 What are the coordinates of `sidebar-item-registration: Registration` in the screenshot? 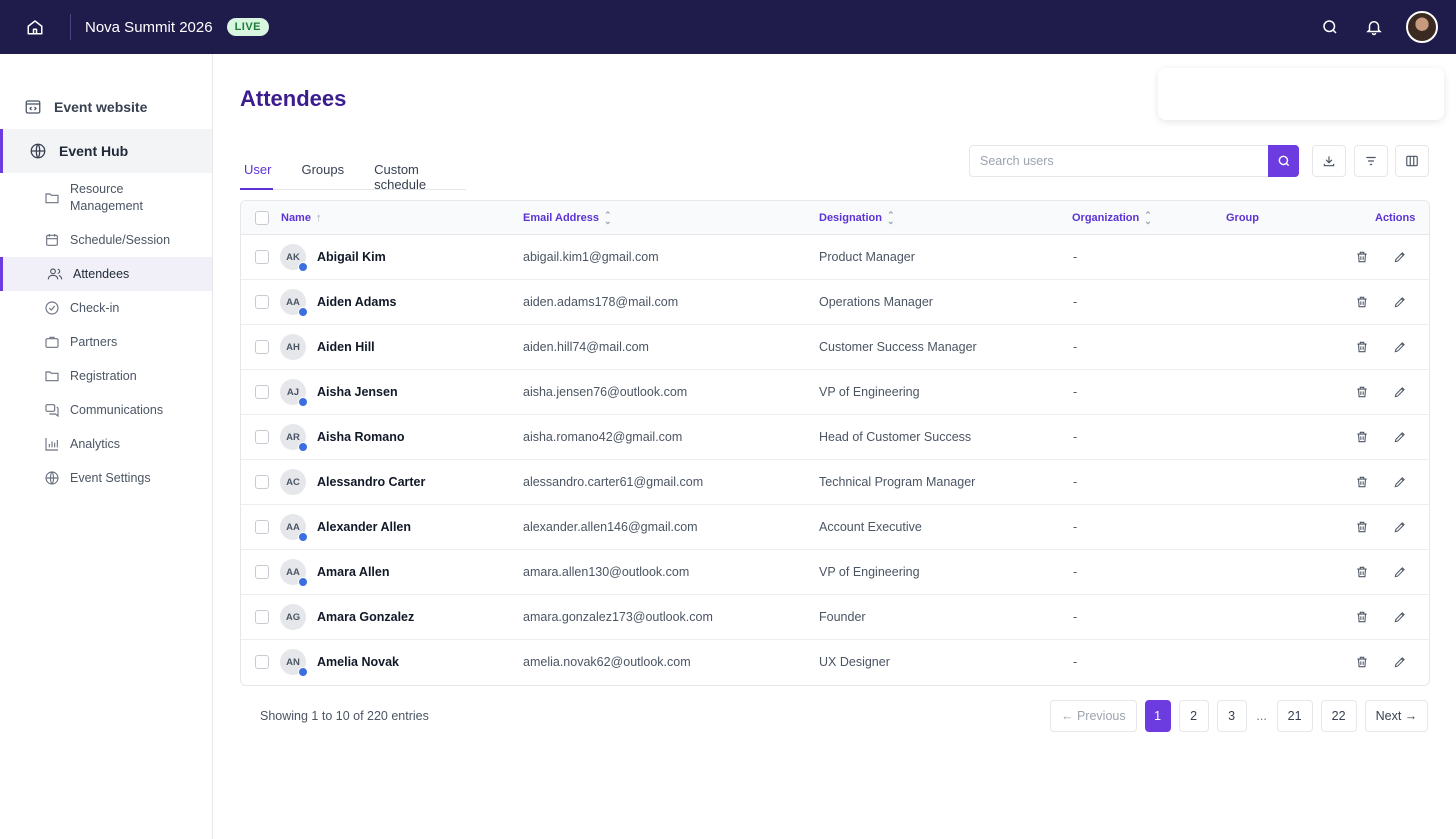 It's located at (128, 376).